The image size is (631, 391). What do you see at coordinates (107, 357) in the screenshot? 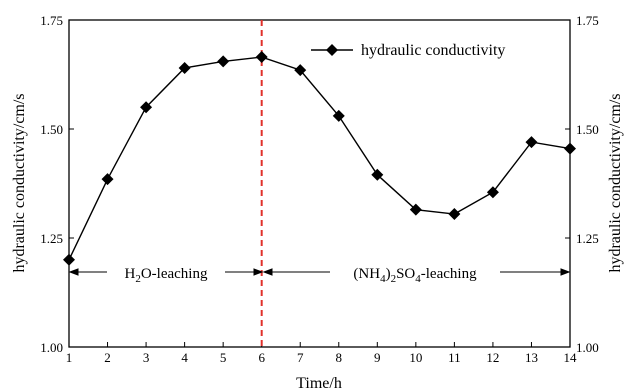
I see `x-tick-label: 2` at bounding box center [107, 357].